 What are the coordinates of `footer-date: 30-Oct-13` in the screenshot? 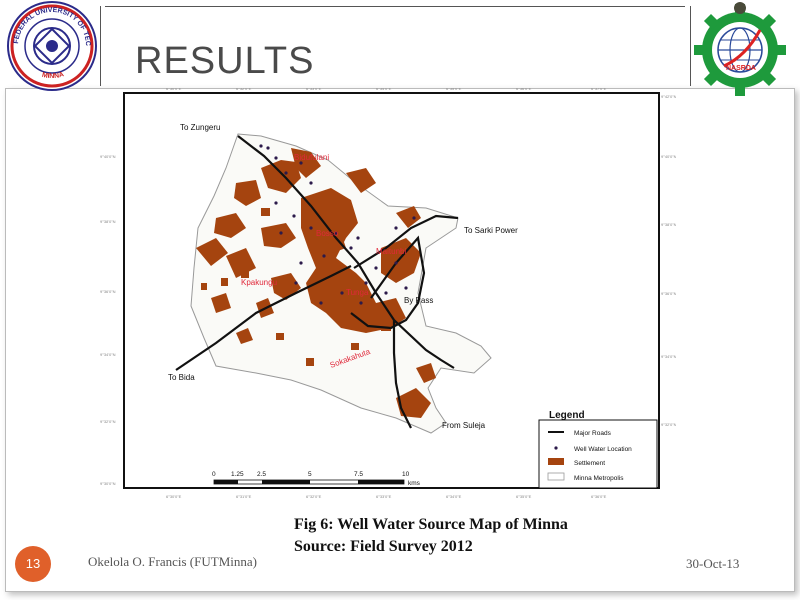 It's located at (713, 563).